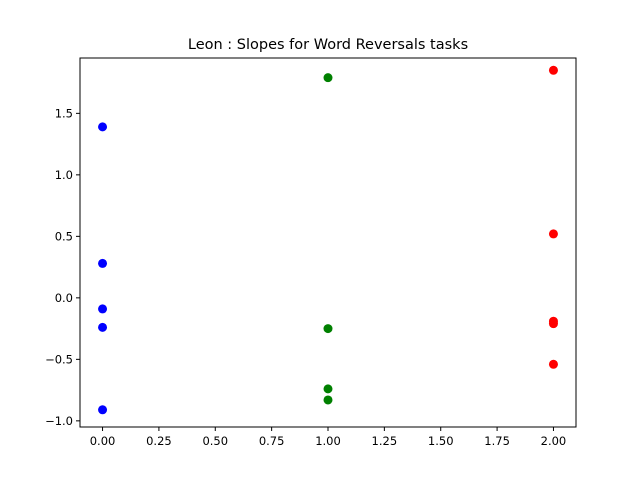 The height and width of the screenshot is (480, 640). I want to click on x-tick-label: 0.50, so click(215, 441).